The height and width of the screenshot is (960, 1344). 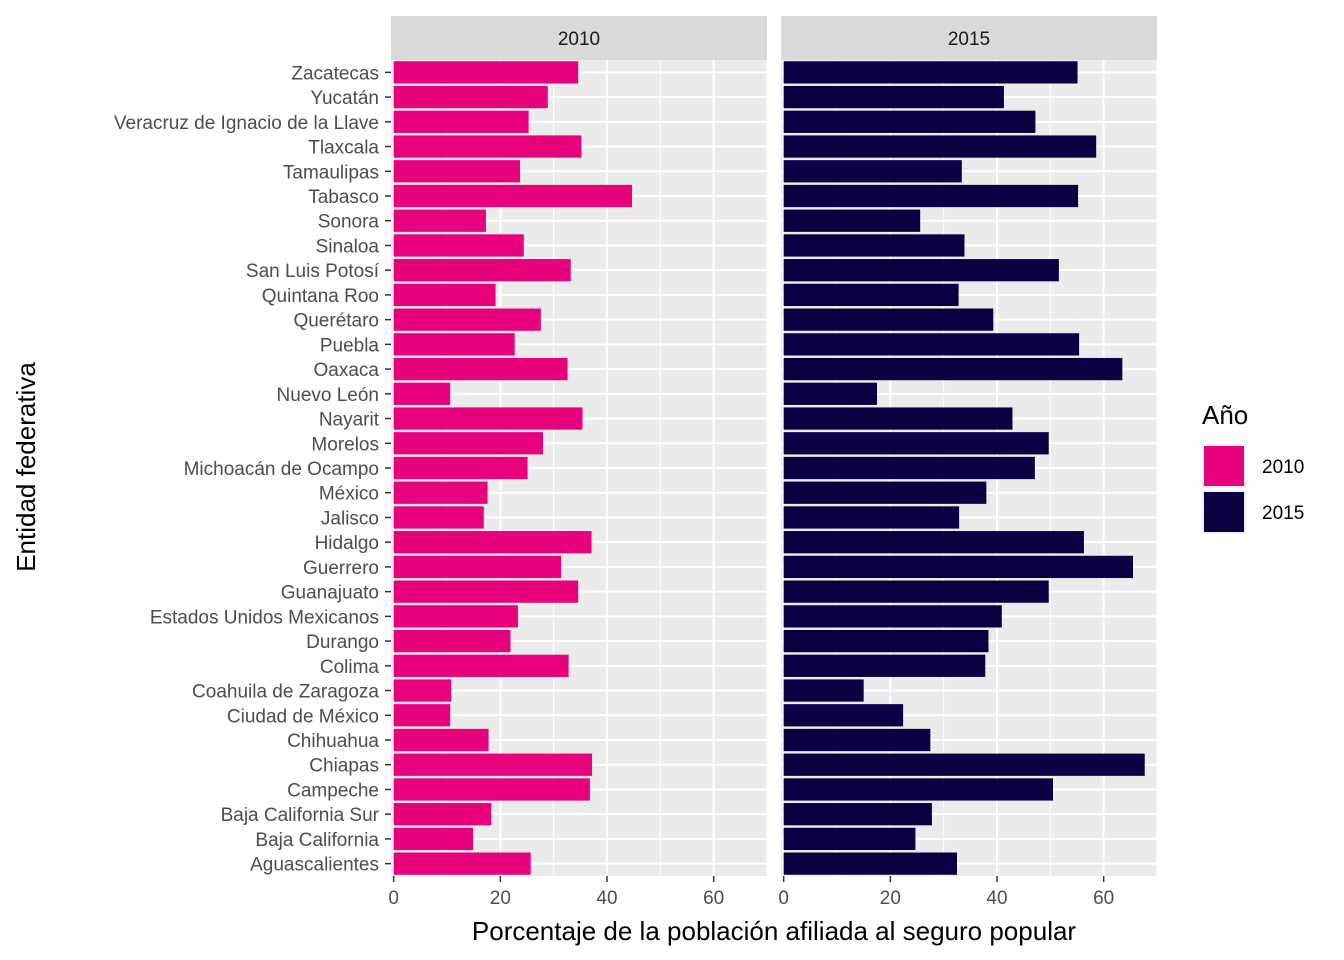 I want to click on category-label: Nuevo León, so click(x=328, y=395).